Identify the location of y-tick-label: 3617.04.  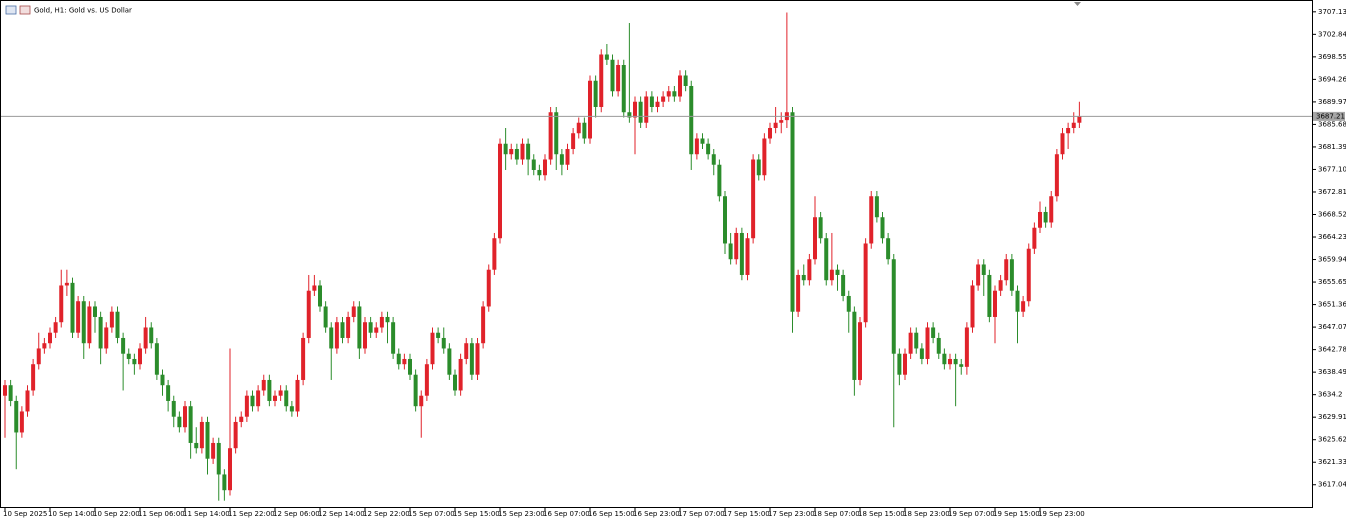
(1332, 485).